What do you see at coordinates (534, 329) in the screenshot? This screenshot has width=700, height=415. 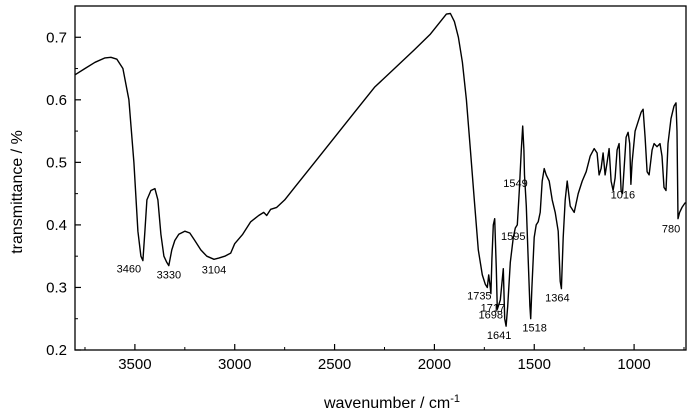 I see `peak-label-1518: 1518` at bounding box center [534, 329].